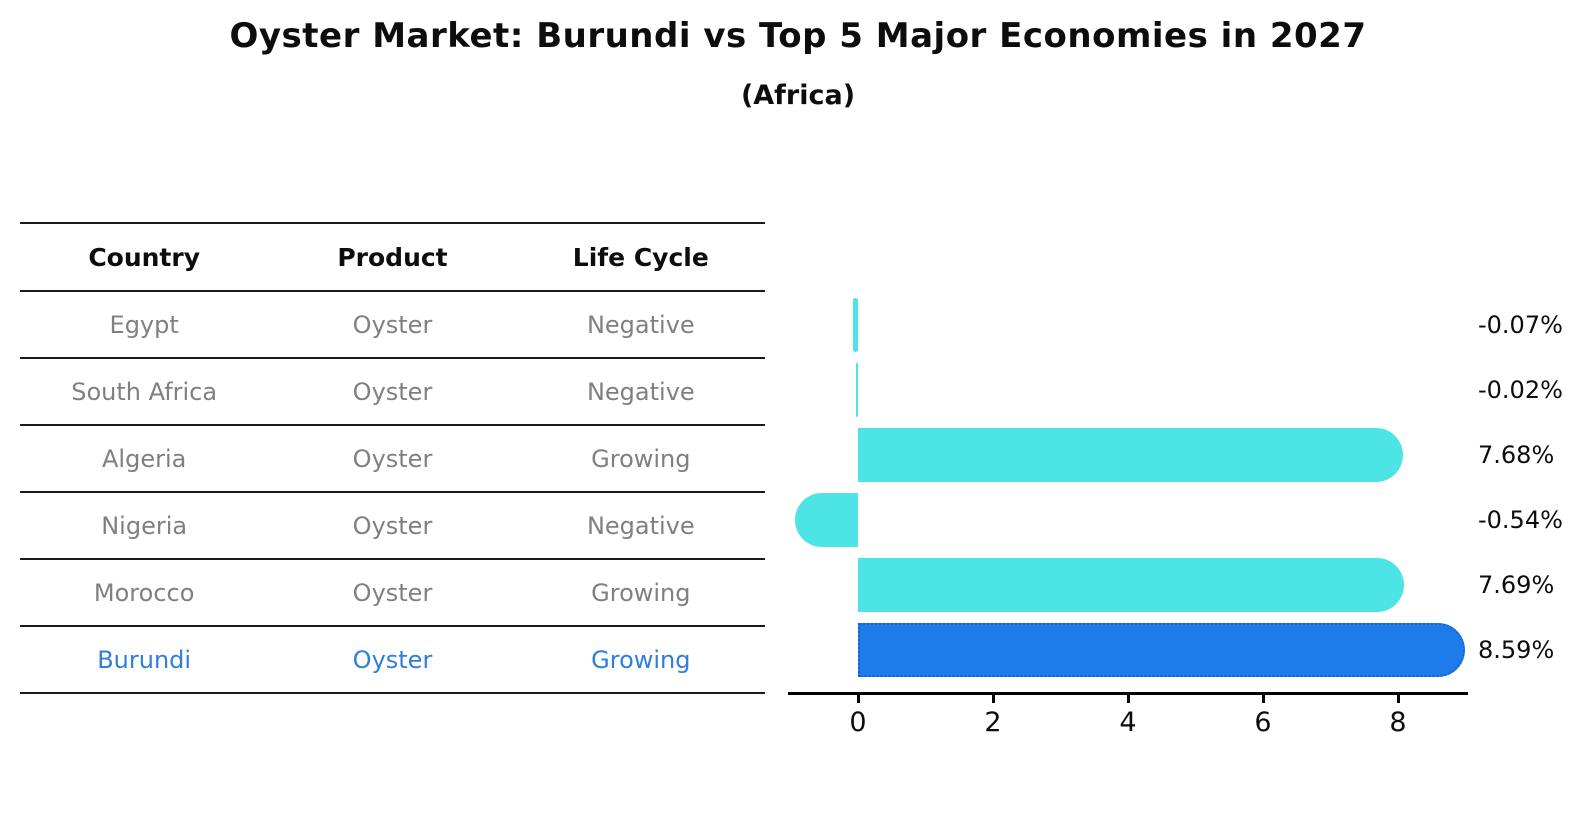 Image resolution: width=1596 pixels, height=823 pixels. Describe the element at coordinates (1263, 722) in the screenshot. I see `x-axis-tick-label: 6` at that location.